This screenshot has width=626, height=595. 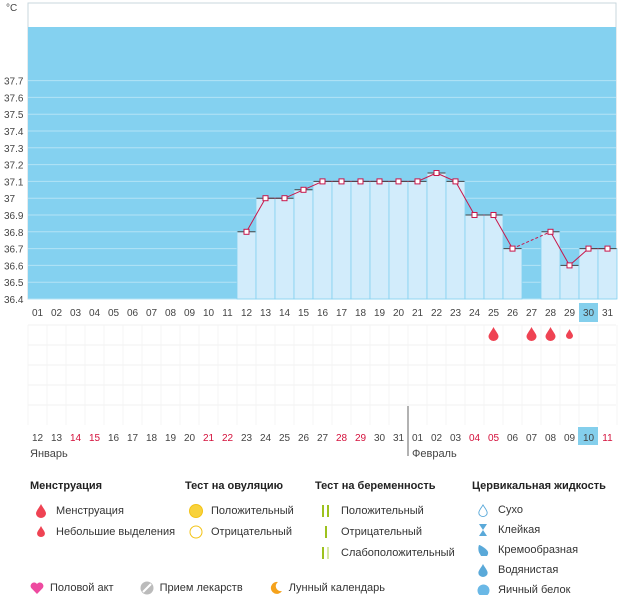 I want to click on legend-cervical-watery: Водянистая, so click(x=539, y=570).